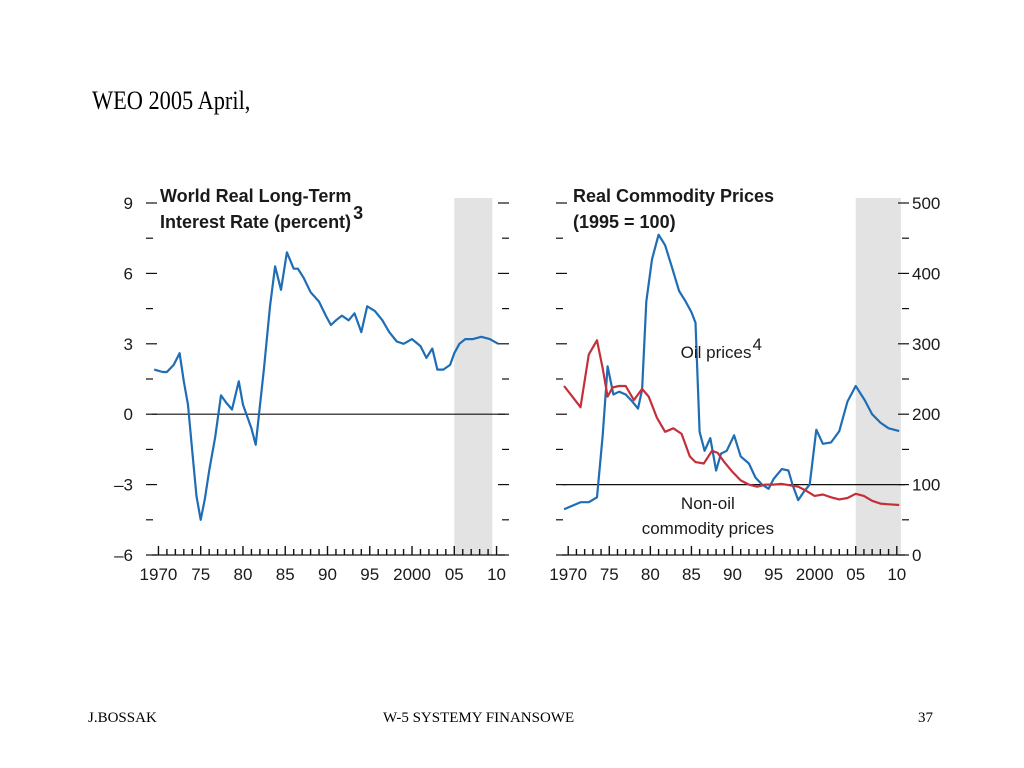 This screenshot has height=768, width=1024. What do you see at coordinates (731, 423) in the screenshot?
I see `series-line-non-oil-commodity-prices` at bounding box center [731, 423].